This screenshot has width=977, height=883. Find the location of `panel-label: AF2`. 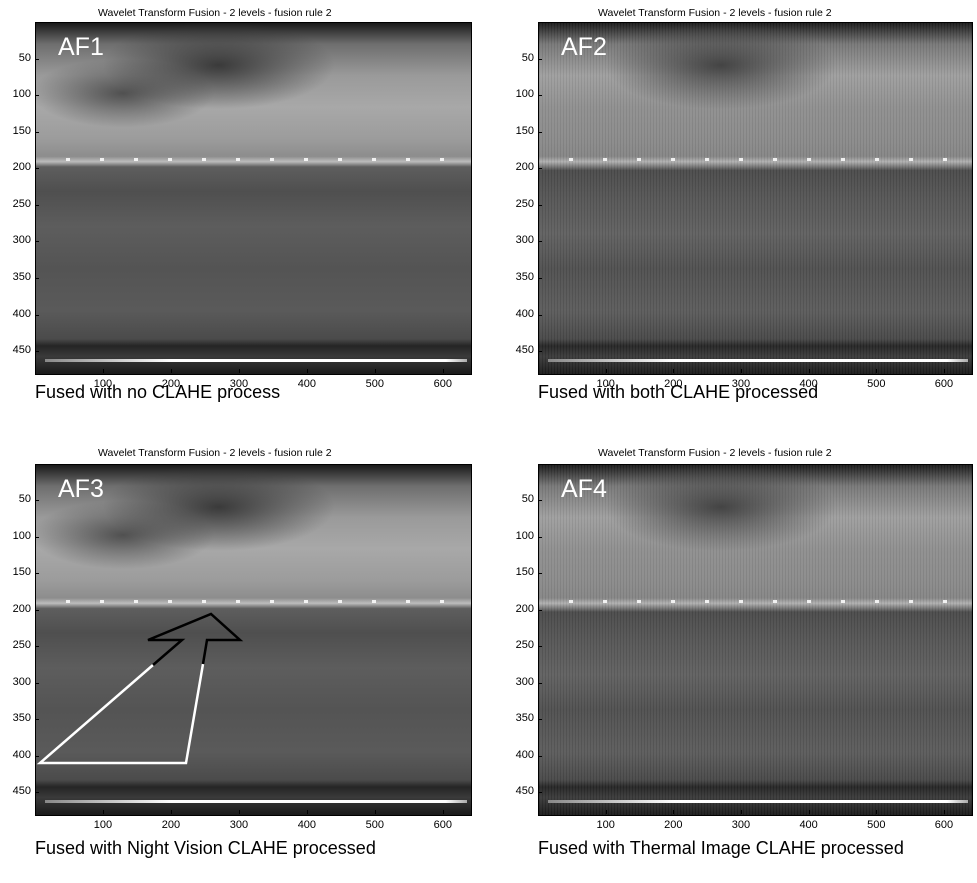

panel-label: AF2 is located at coordinates (584, 47).